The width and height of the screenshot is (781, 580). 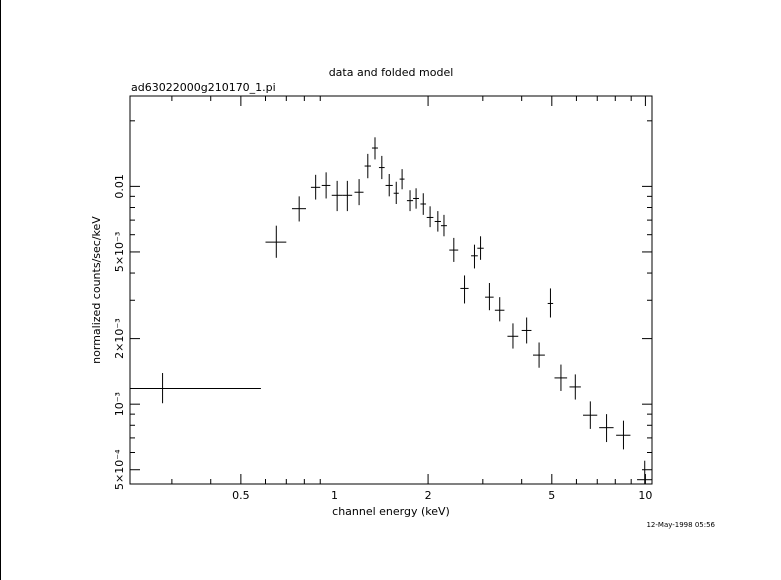 I want to click on x-tick-label: 2, so click(x=428, y=495).